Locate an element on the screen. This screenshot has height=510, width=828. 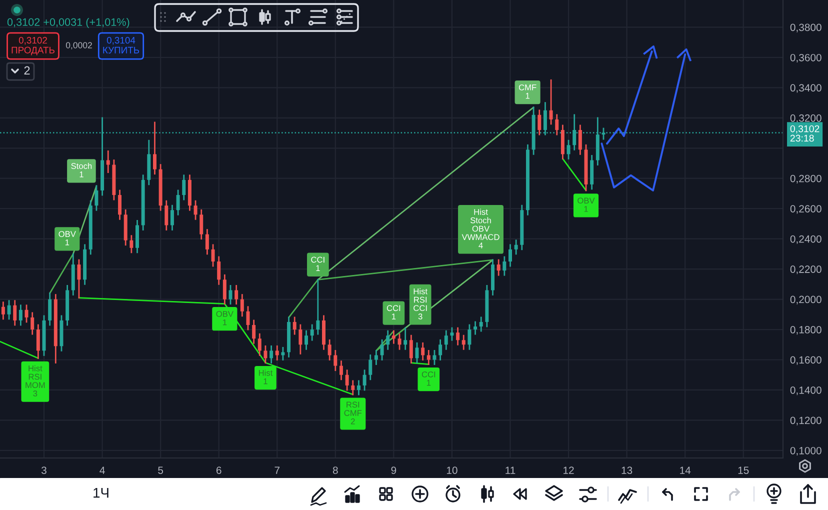
series-label: Hist RSI CCI 3 is located at coordinates (421, 304).